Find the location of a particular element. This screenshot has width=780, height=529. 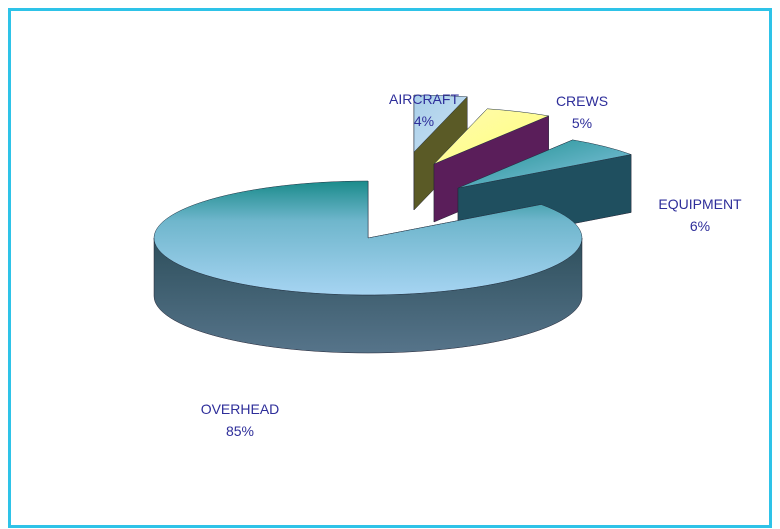

slice-label-crews: CREWS is located at coordinates (582, 101).